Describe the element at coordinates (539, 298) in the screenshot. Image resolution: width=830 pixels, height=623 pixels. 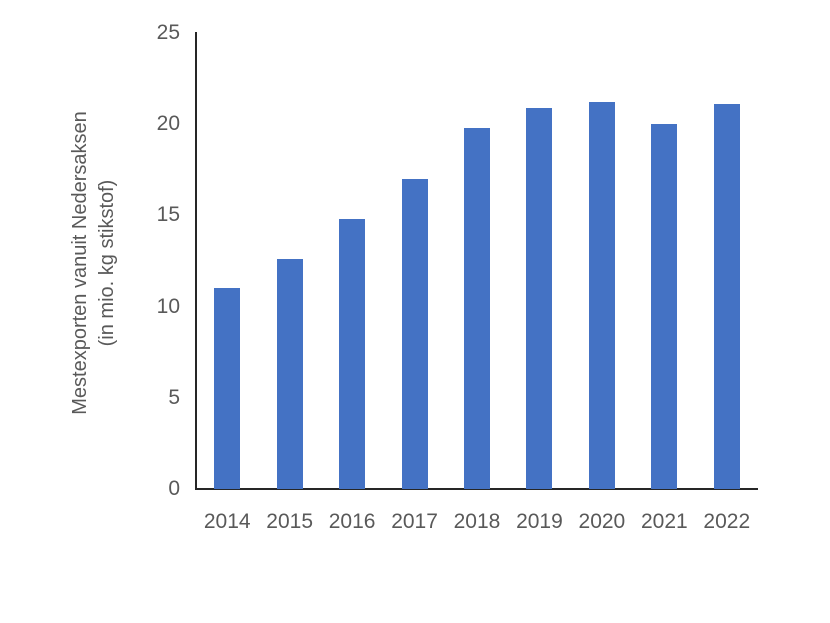
I see `bar-2019` at that location.